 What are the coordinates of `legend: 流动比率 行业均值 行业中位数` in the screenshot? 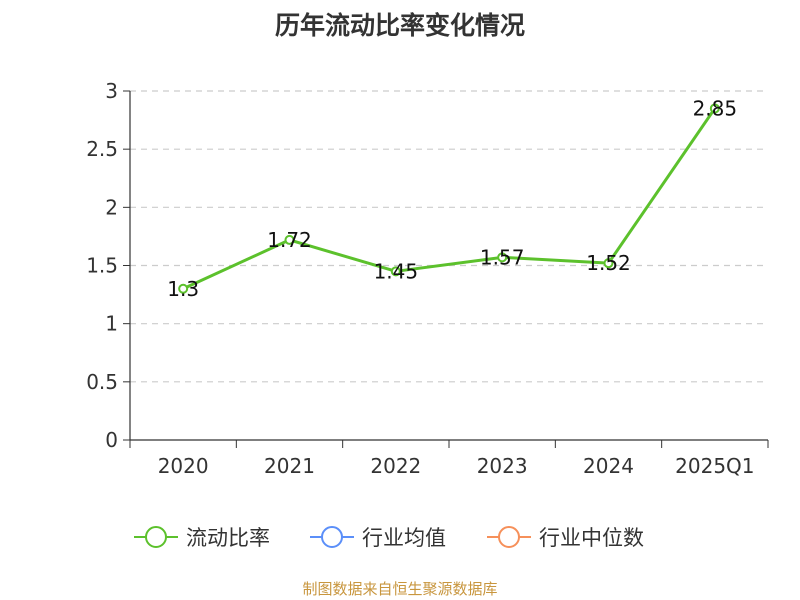 It's located at (389, 538).